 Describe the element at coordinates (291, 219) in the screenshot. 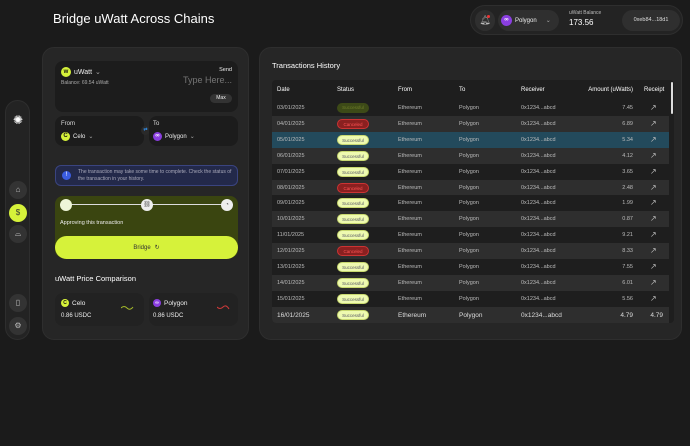

I see `cell-date: 10/01/2025` at that location.